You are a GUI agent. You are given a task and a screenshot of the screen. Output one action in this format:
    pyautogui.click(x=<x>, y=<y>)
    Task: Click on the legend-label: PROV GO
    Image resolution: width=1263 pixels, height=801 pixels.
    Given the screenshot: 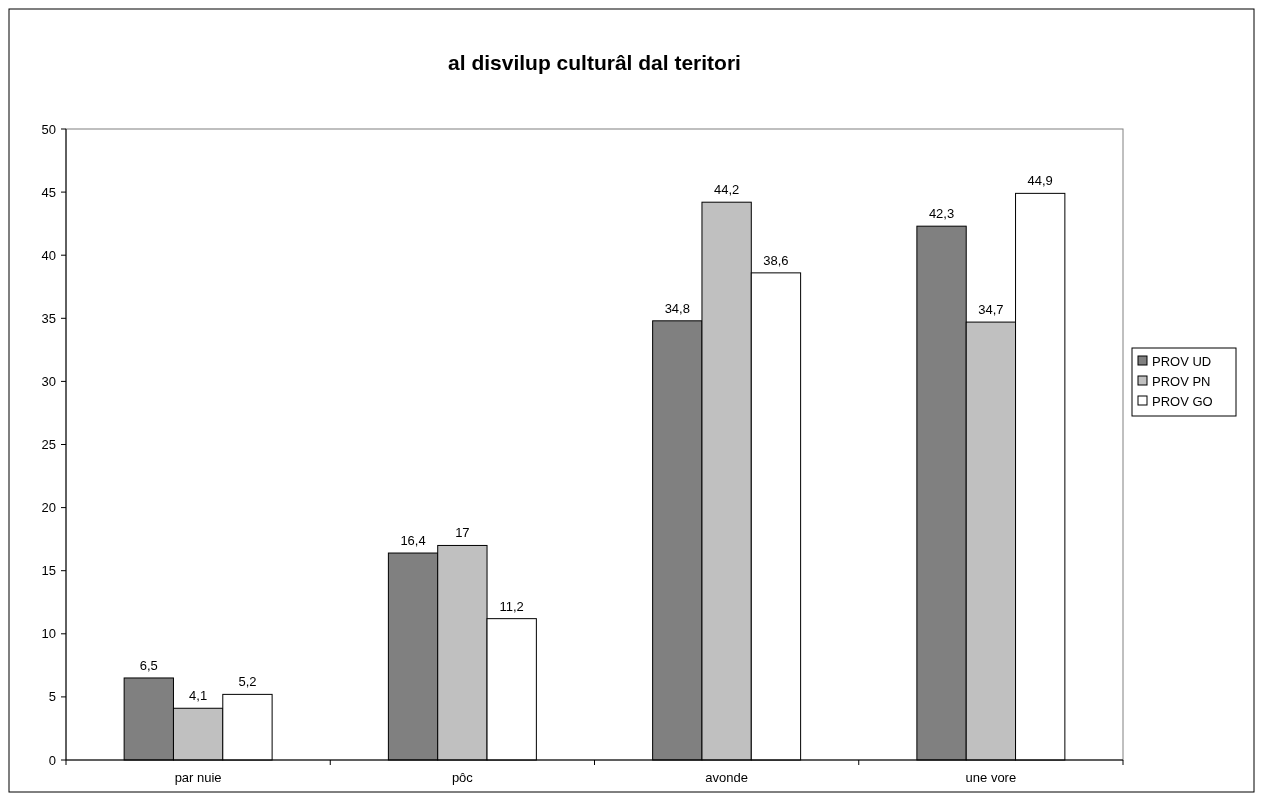 What is the action you would take?
    pyautogui.click(x=1182, y=401)
    